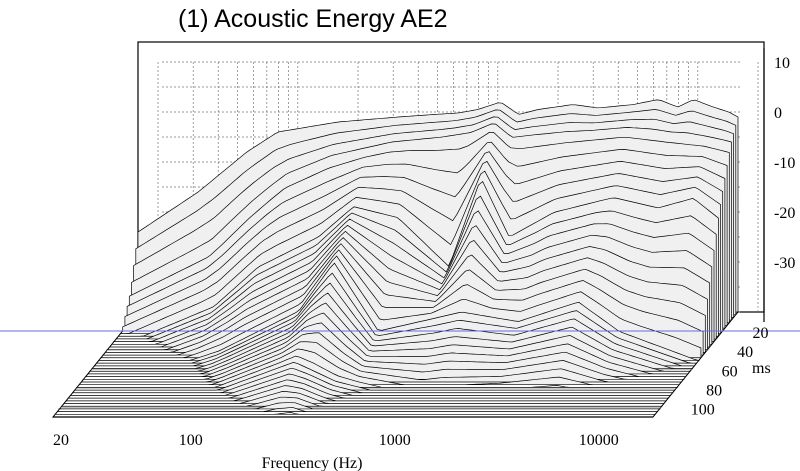  I want to click on time-tick-label: 60, so click(730, 371).